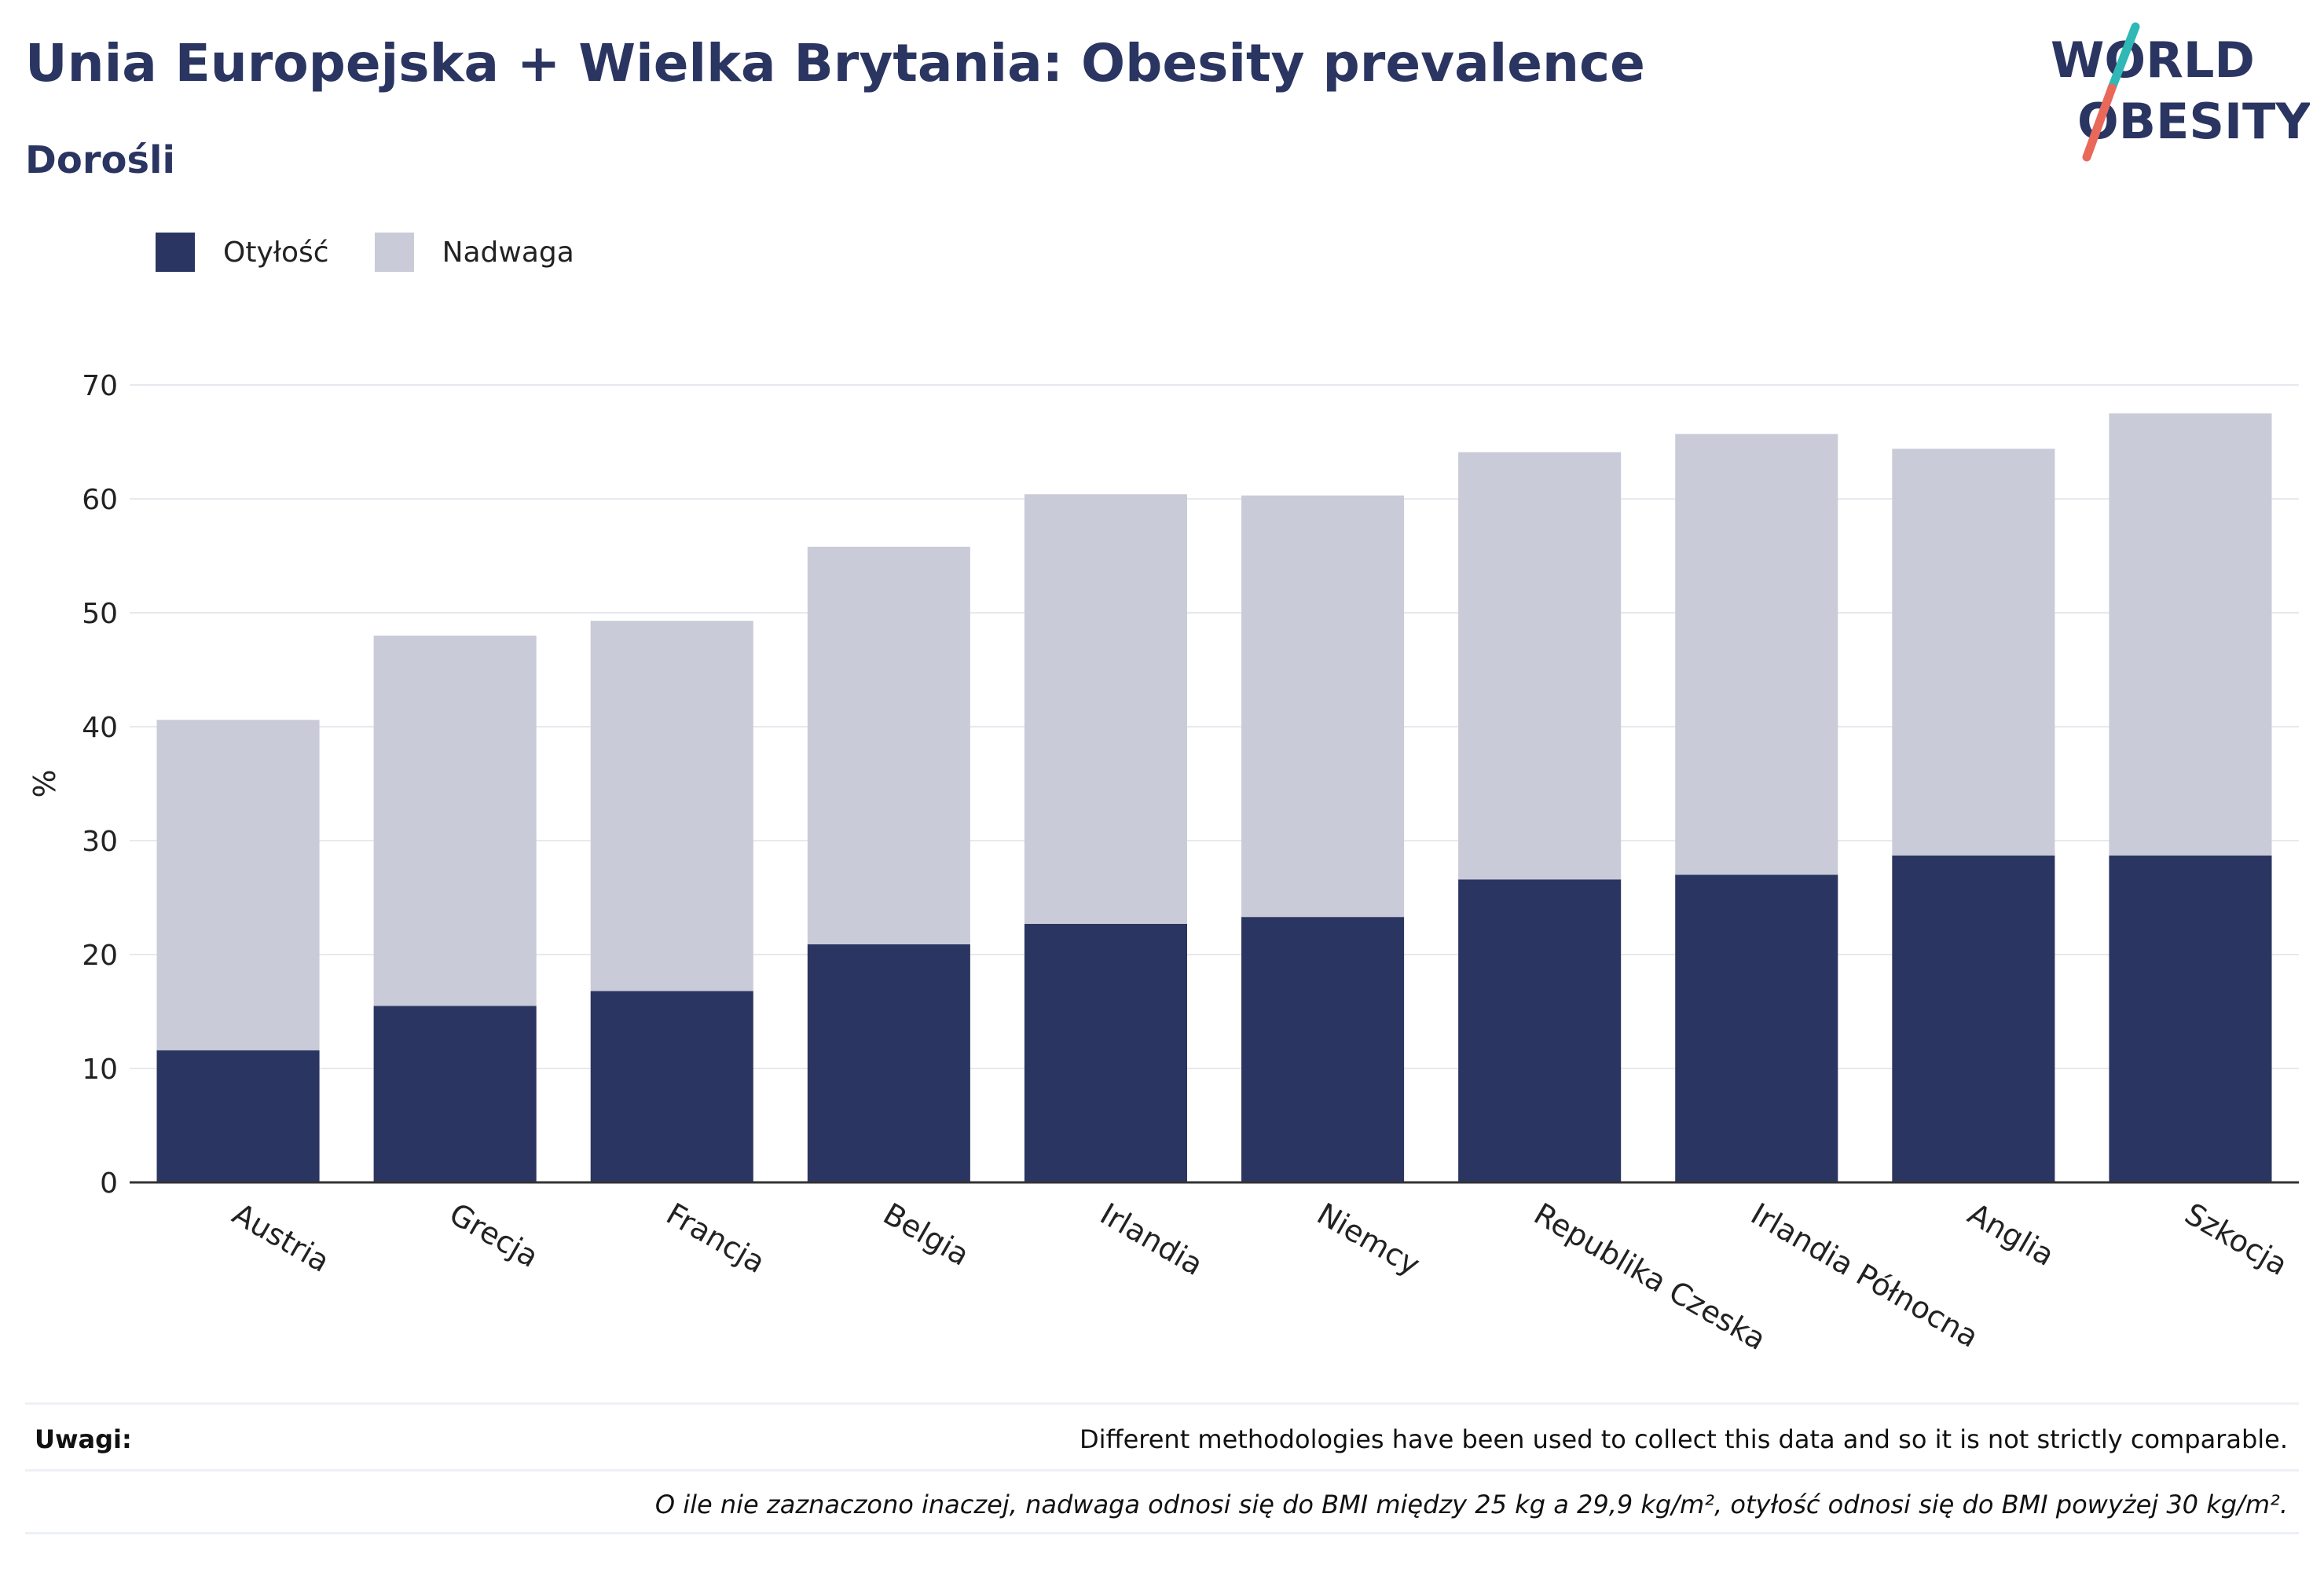 The image size is (2324, 1576). Describe the element at coordinates (100, 1070) in the screenshot. I see `y-tick-label: 10` at that location.